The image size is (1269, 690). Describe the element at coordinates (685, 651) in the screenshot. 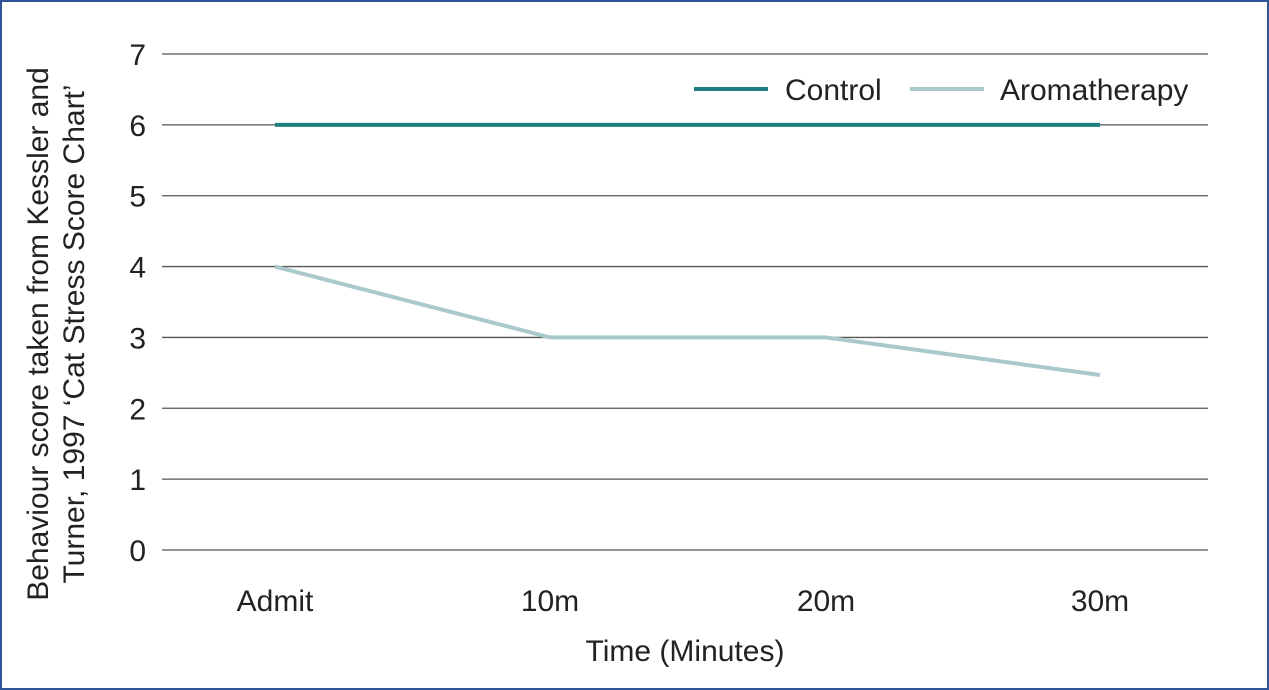

I see `x-axis-title: Time (Minutes)` at that location.